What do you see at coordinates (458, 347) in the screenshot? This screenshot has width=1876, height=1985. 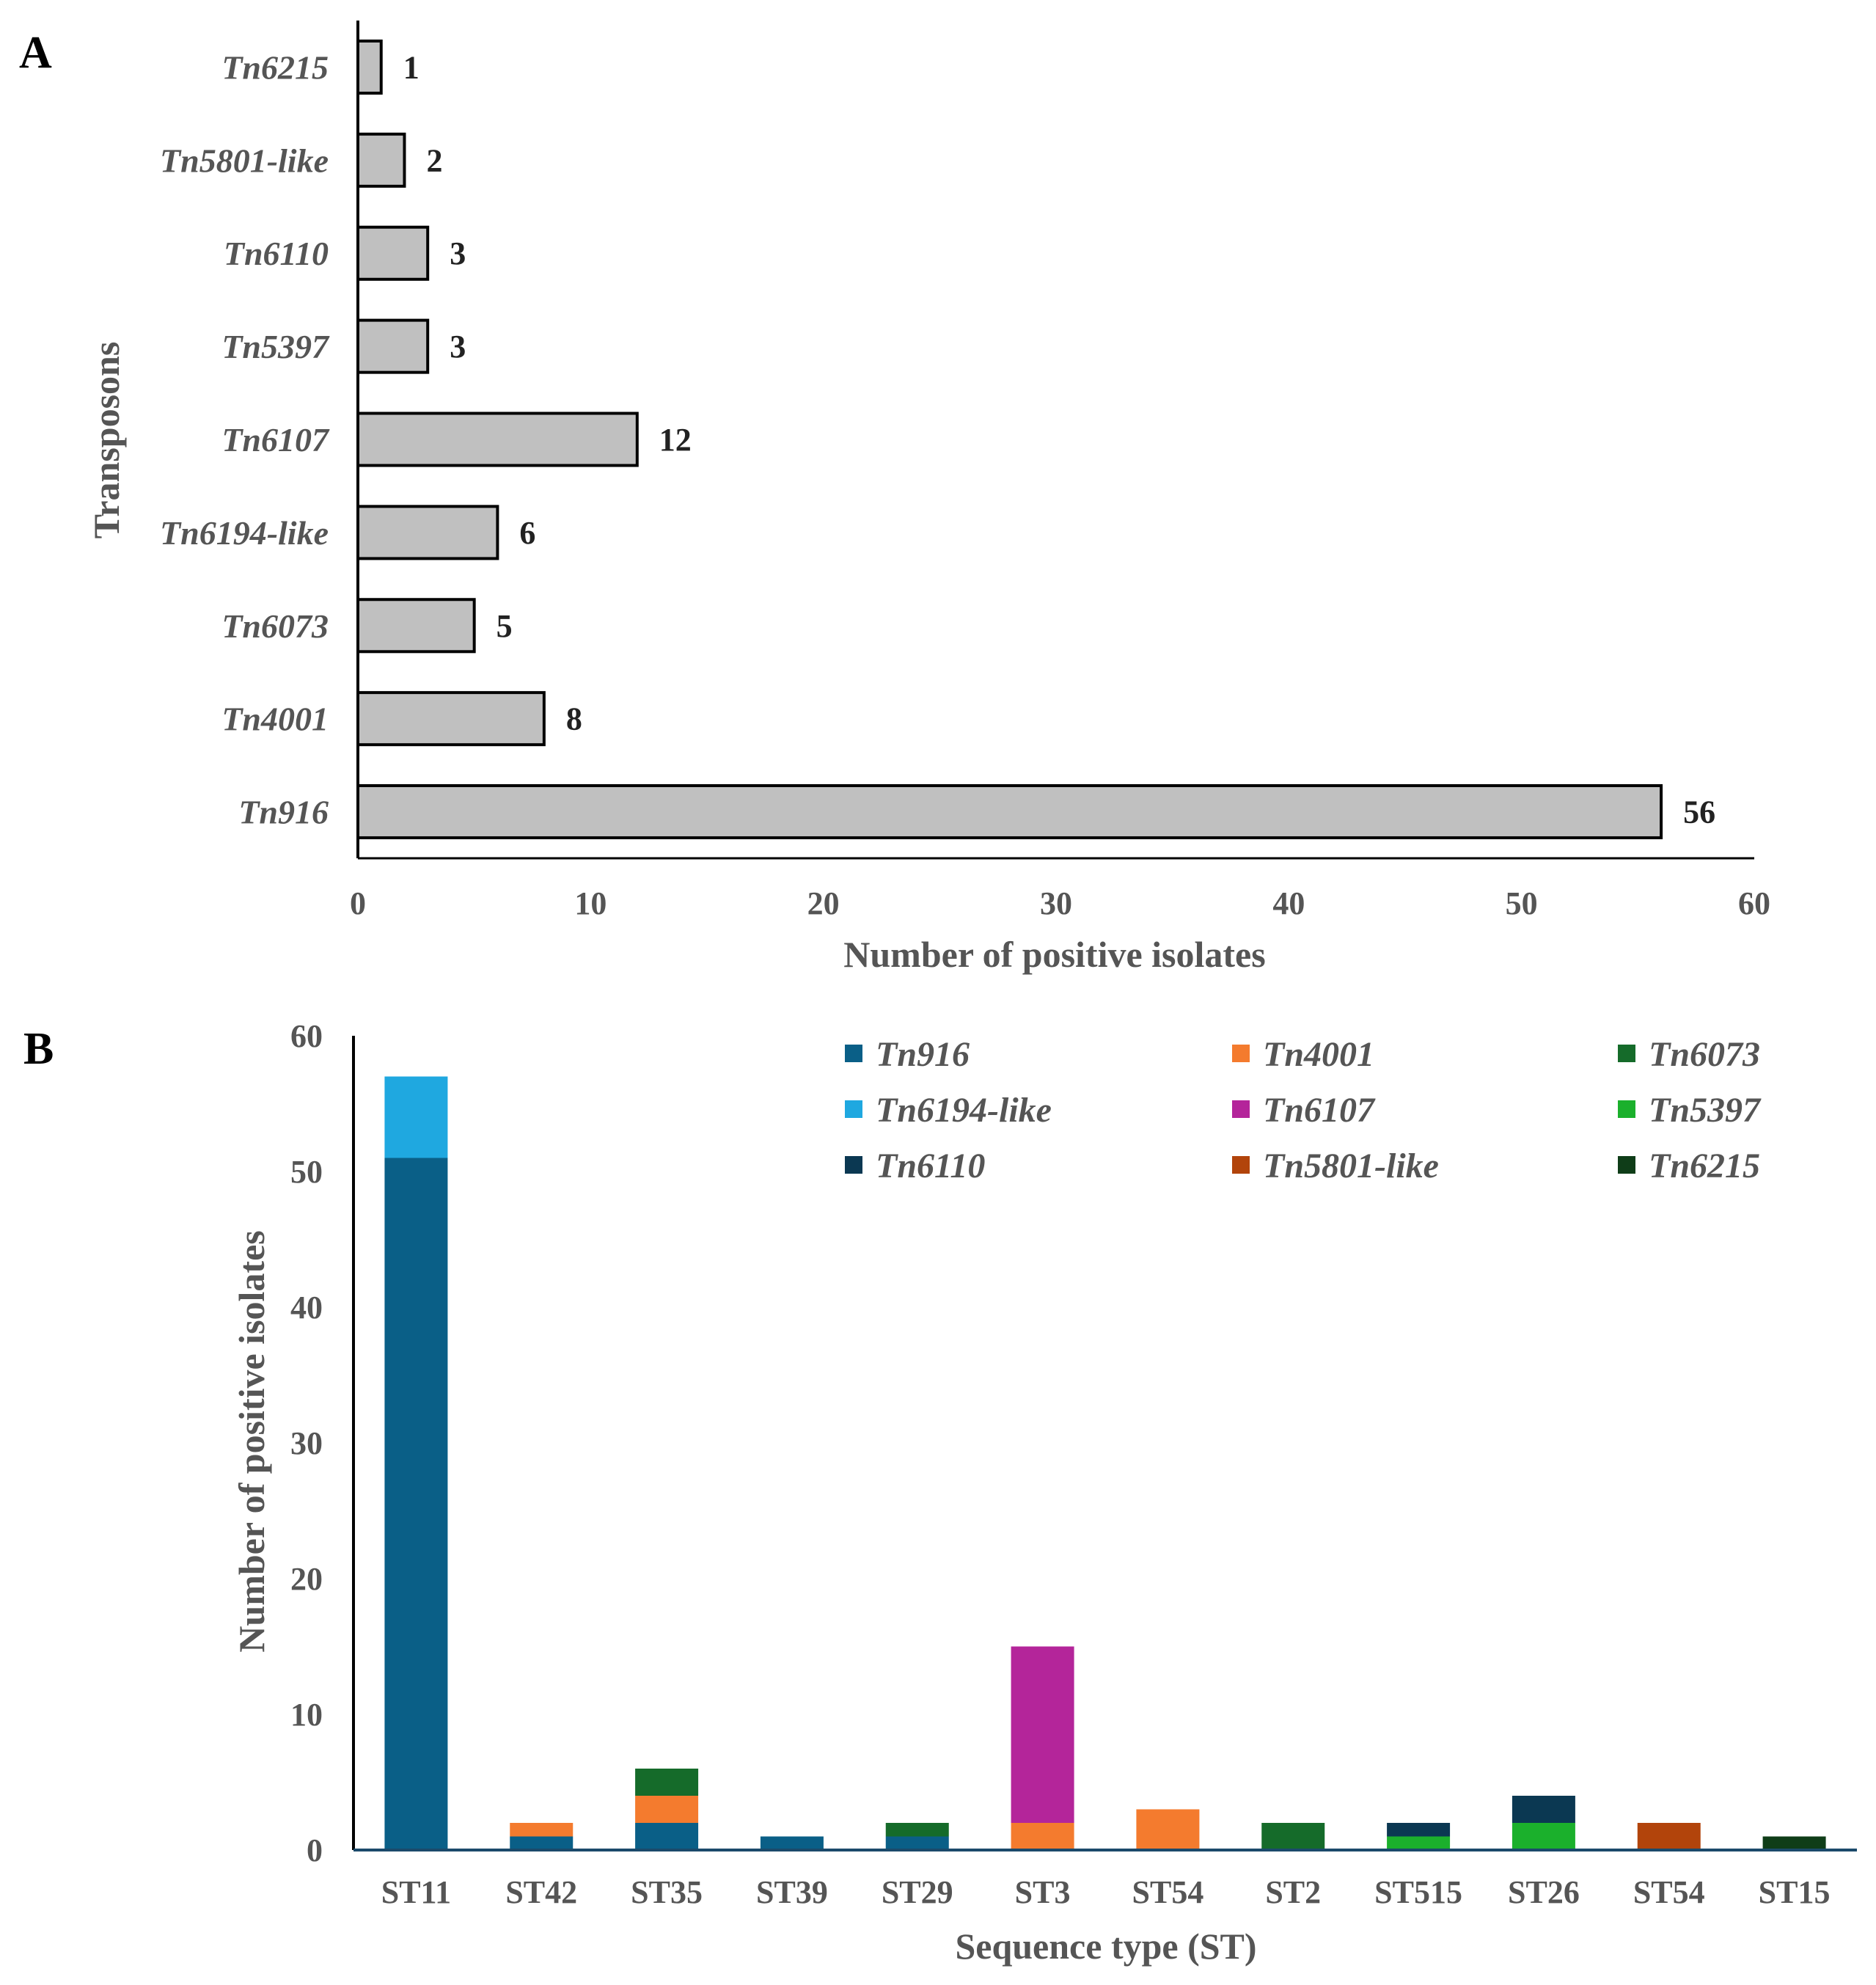 I see `panel-a-value-label-tn5397: 3` at bounding box center [458, 347].